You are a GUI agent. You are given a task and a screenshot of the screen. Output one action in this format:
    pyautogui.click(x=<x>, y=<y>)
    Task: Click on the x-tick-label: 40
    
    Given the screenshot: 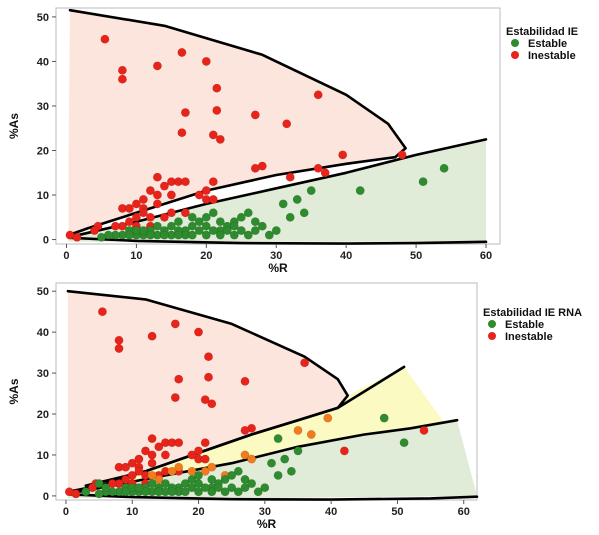 What is the action you would take?
    pyautogui.click(x=346, y=256)
    